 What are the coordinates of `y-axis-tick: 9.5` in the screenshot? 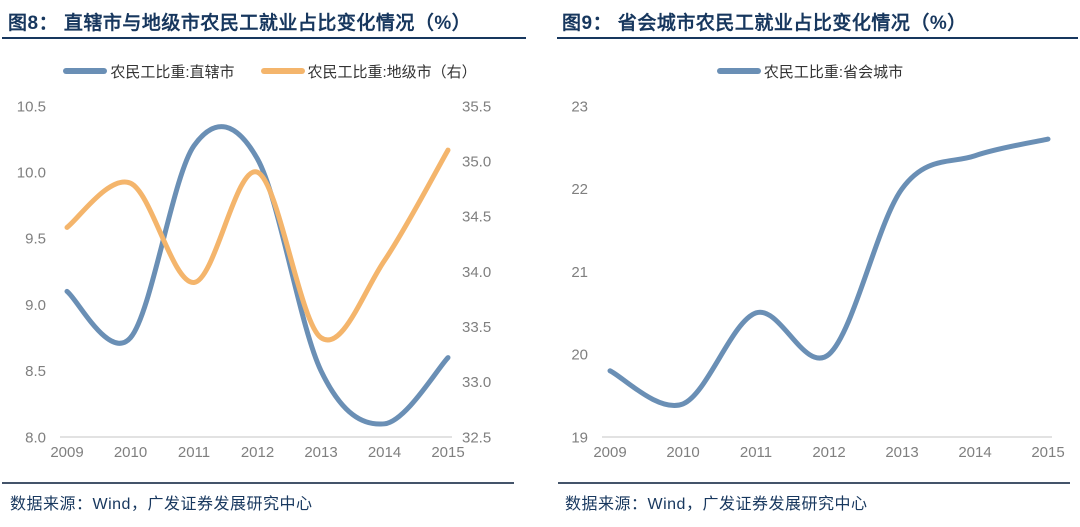 It's located at (35, 239).